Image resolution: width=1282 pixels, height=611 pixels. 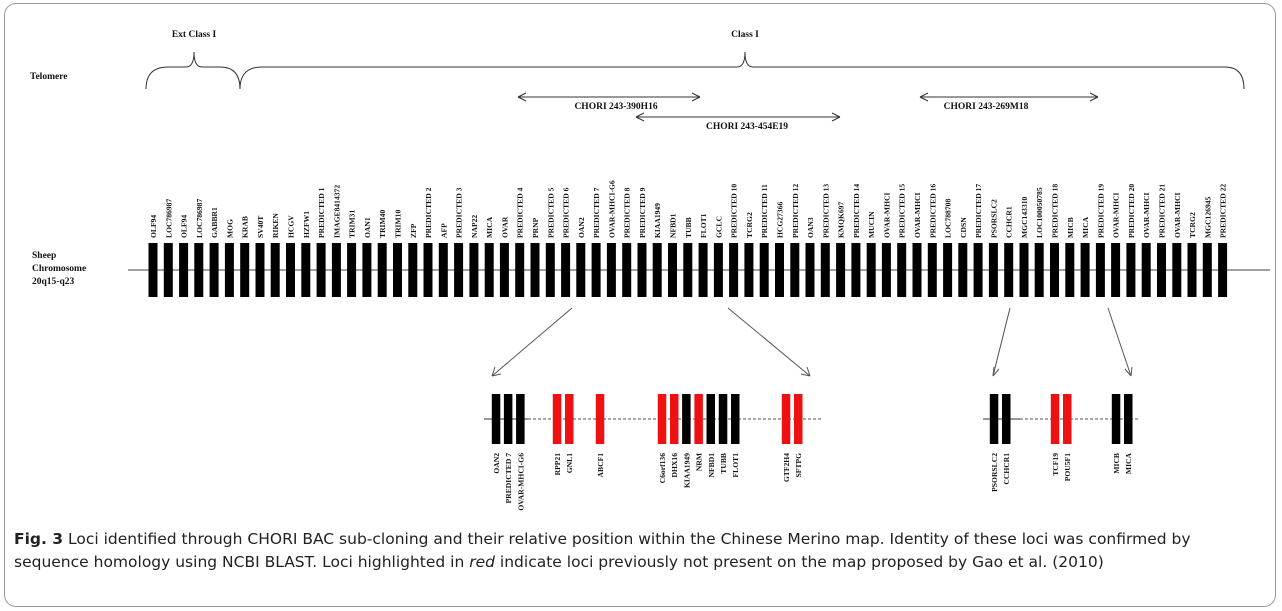 I want to click on locus-label: HZFW1, so click(x=306, y=224).